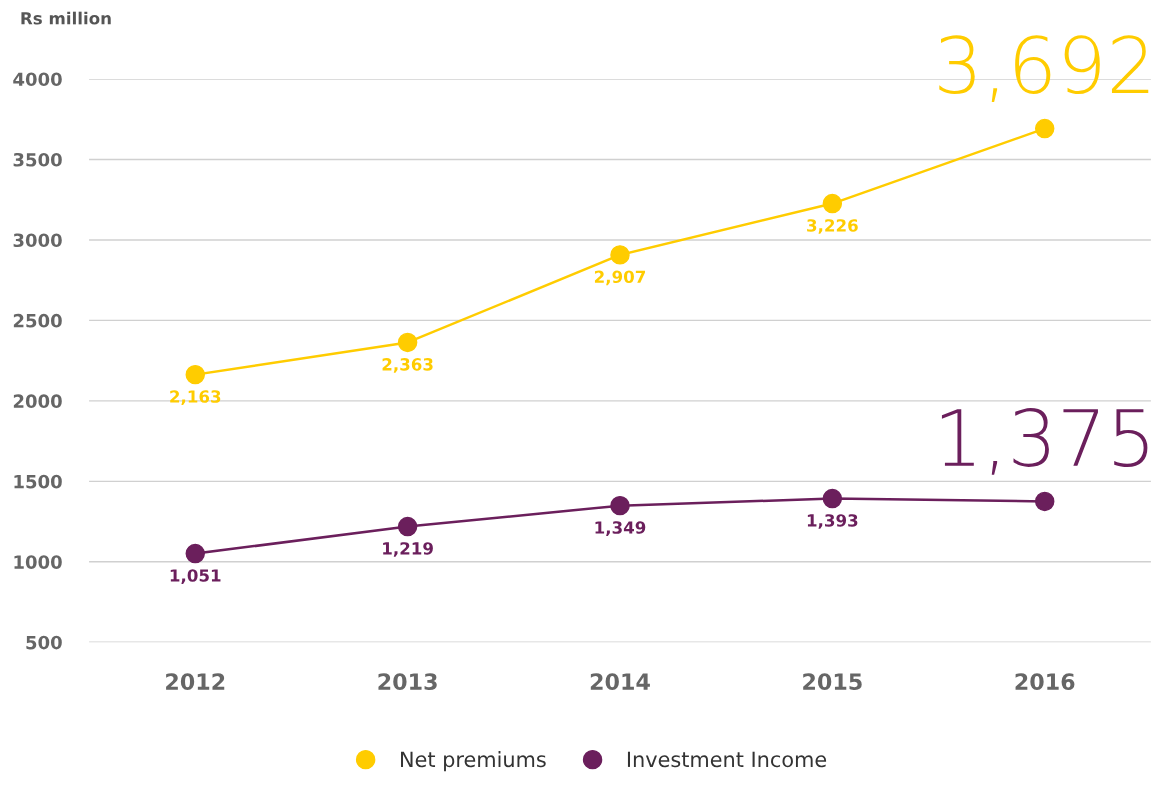  I want to click on data-label: 1,393, so click(832, 521).